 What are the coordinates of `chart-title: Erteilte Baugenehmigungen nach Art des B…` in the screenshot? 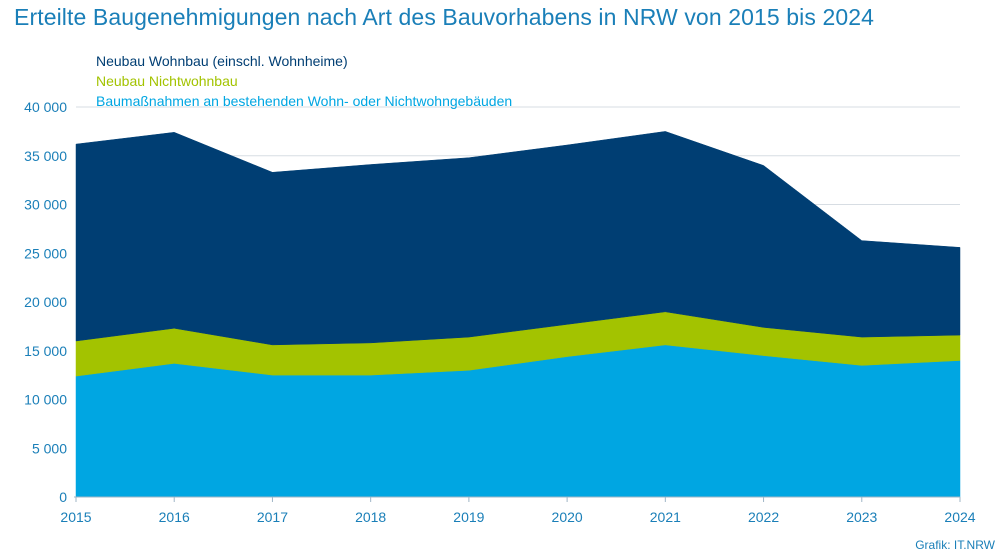 It's located at (444, 17).